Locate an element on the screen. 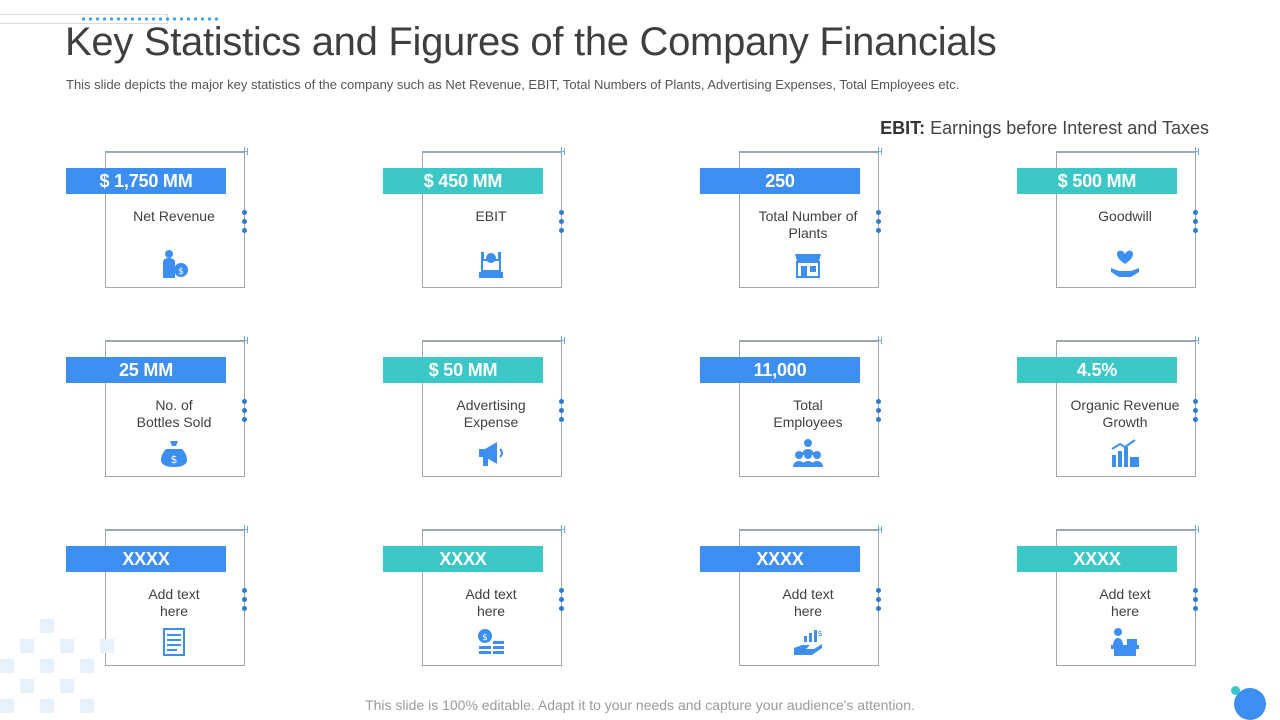 The image size is (1280, 720). stat-value-banner: $ 50 MM is located at coordinates (463, 370).